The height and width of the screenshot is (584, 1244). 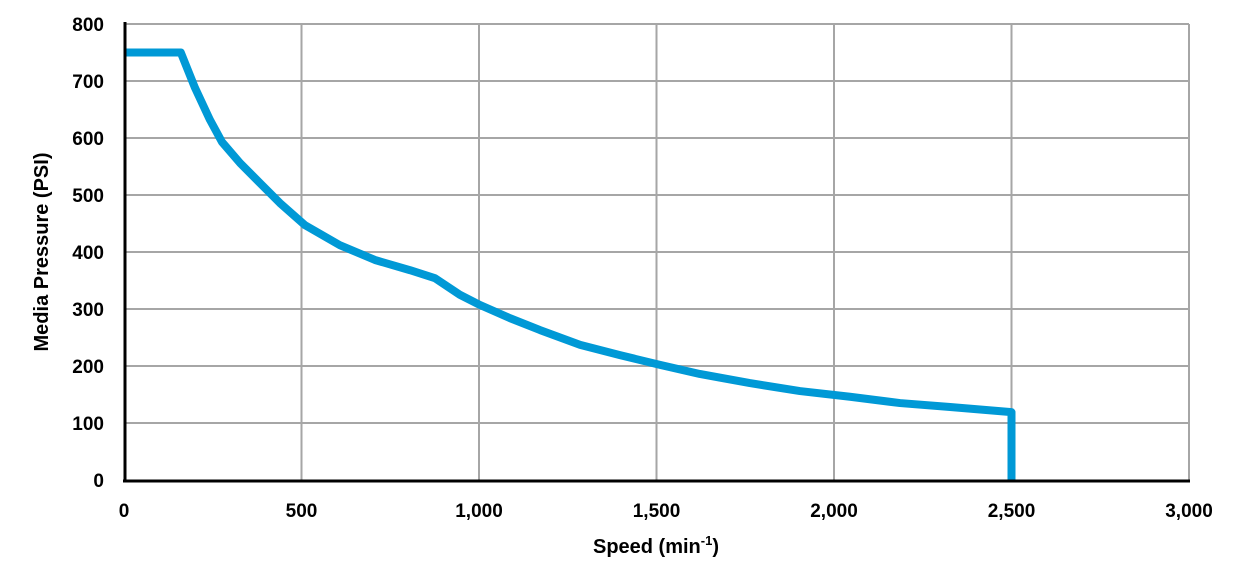 What do you see at coordinates (88, 424) in the screenshot?
I see `y-tick-label: 100` at bounding box center [88, 424].